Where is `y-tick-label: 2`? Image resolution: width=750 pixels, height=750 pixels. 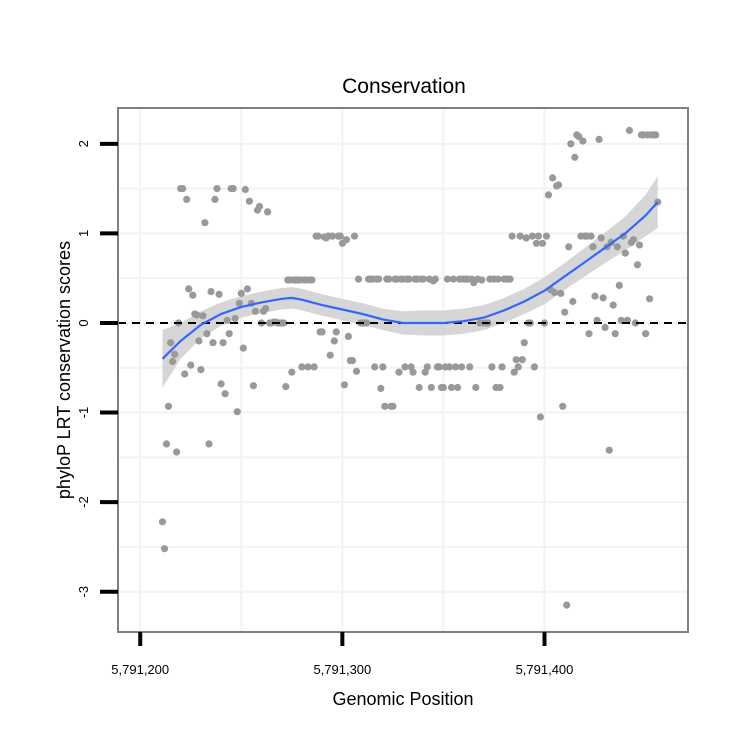 y-tick-label: 2 is located at coordinates (83, 143).